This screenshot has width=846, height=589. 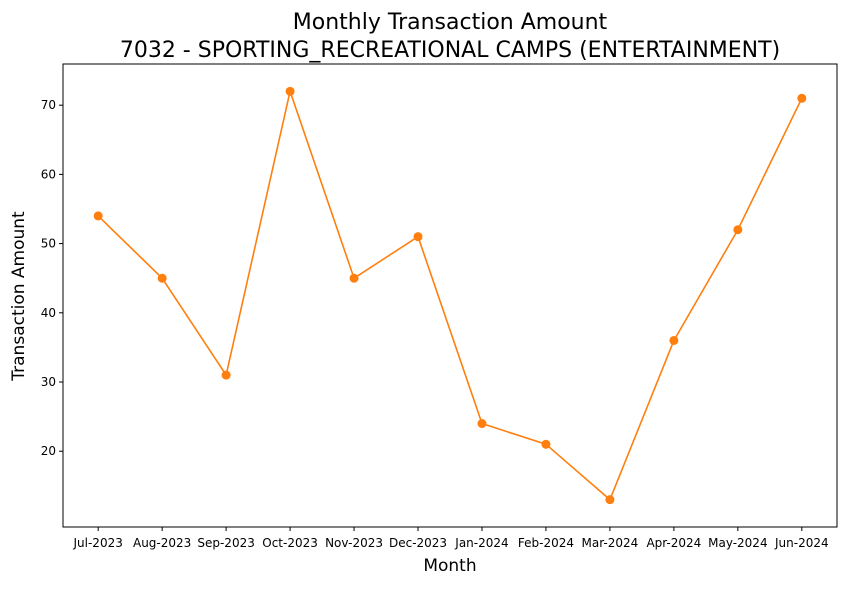 I want to click on x-tick-label: Apr-2024, so click(x=673, y=543).